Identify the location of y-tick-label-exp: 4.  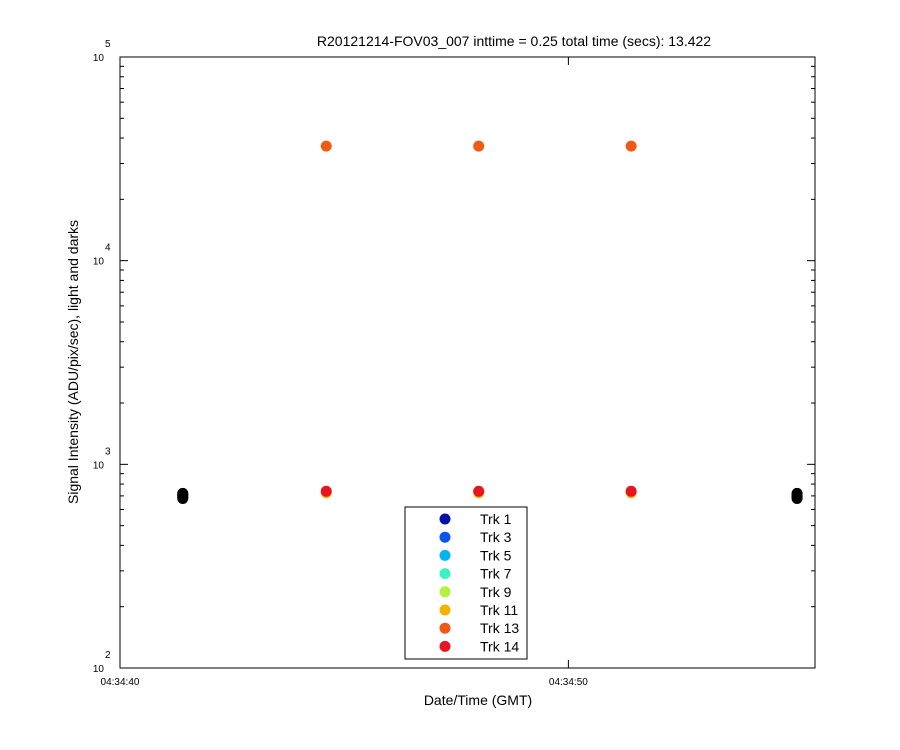
(108, 248).